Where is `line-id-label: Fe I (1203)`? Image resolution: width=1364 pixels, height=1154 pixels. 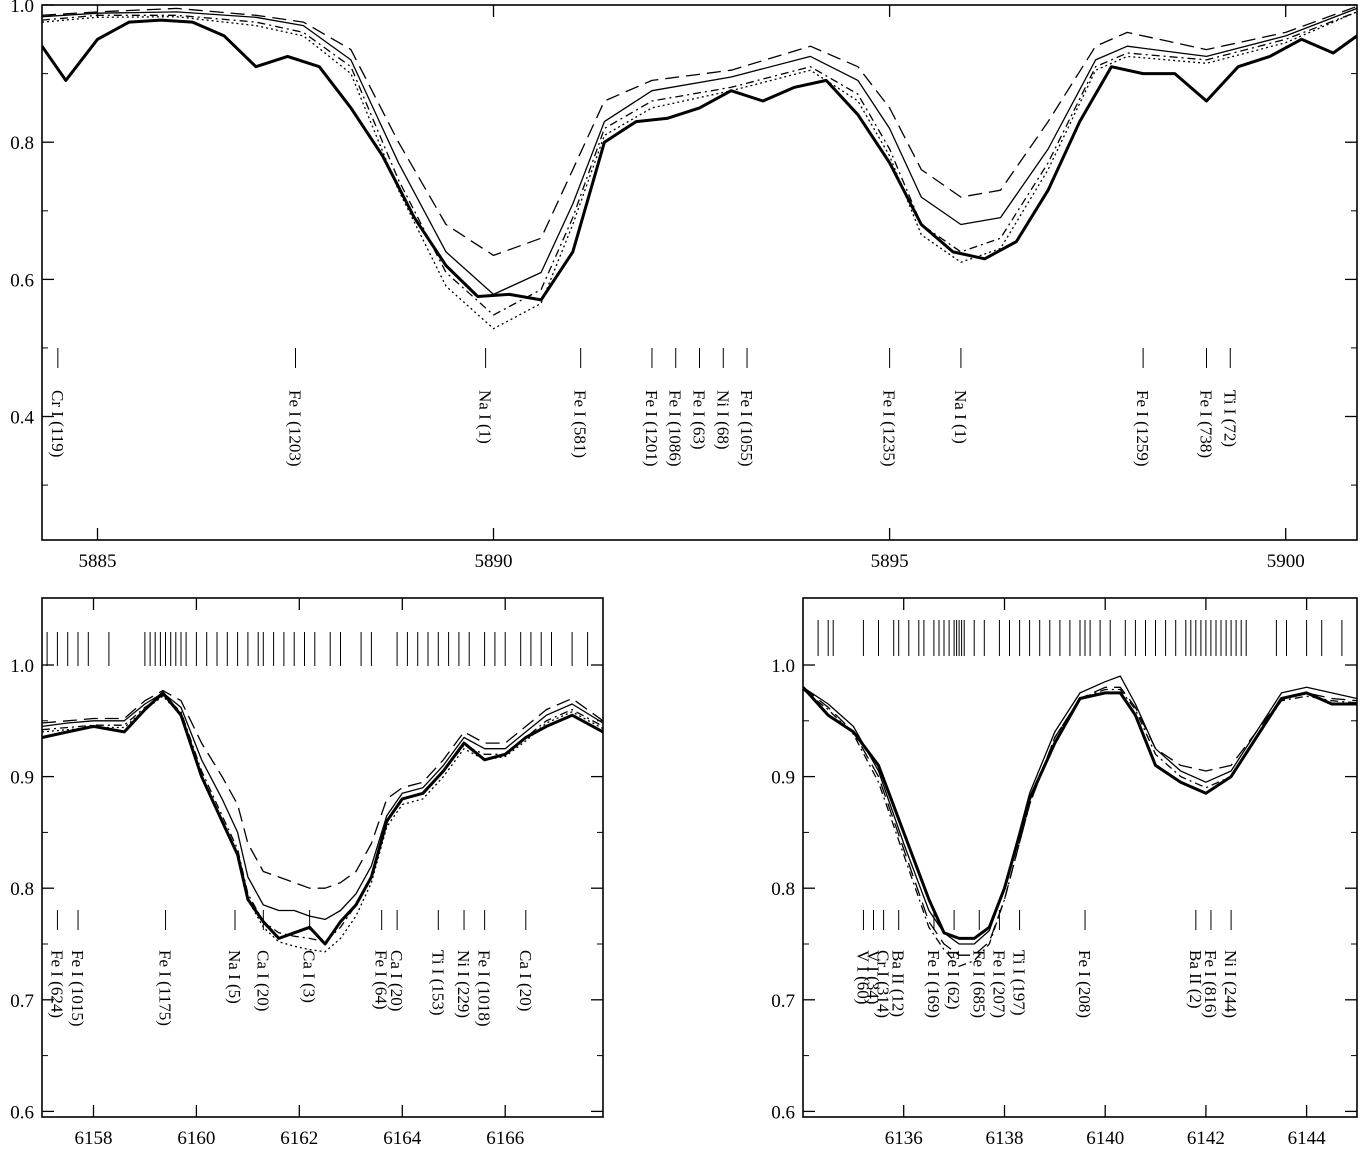
line-id-label: Fe I (1203) is located at coordinates (295, 428).